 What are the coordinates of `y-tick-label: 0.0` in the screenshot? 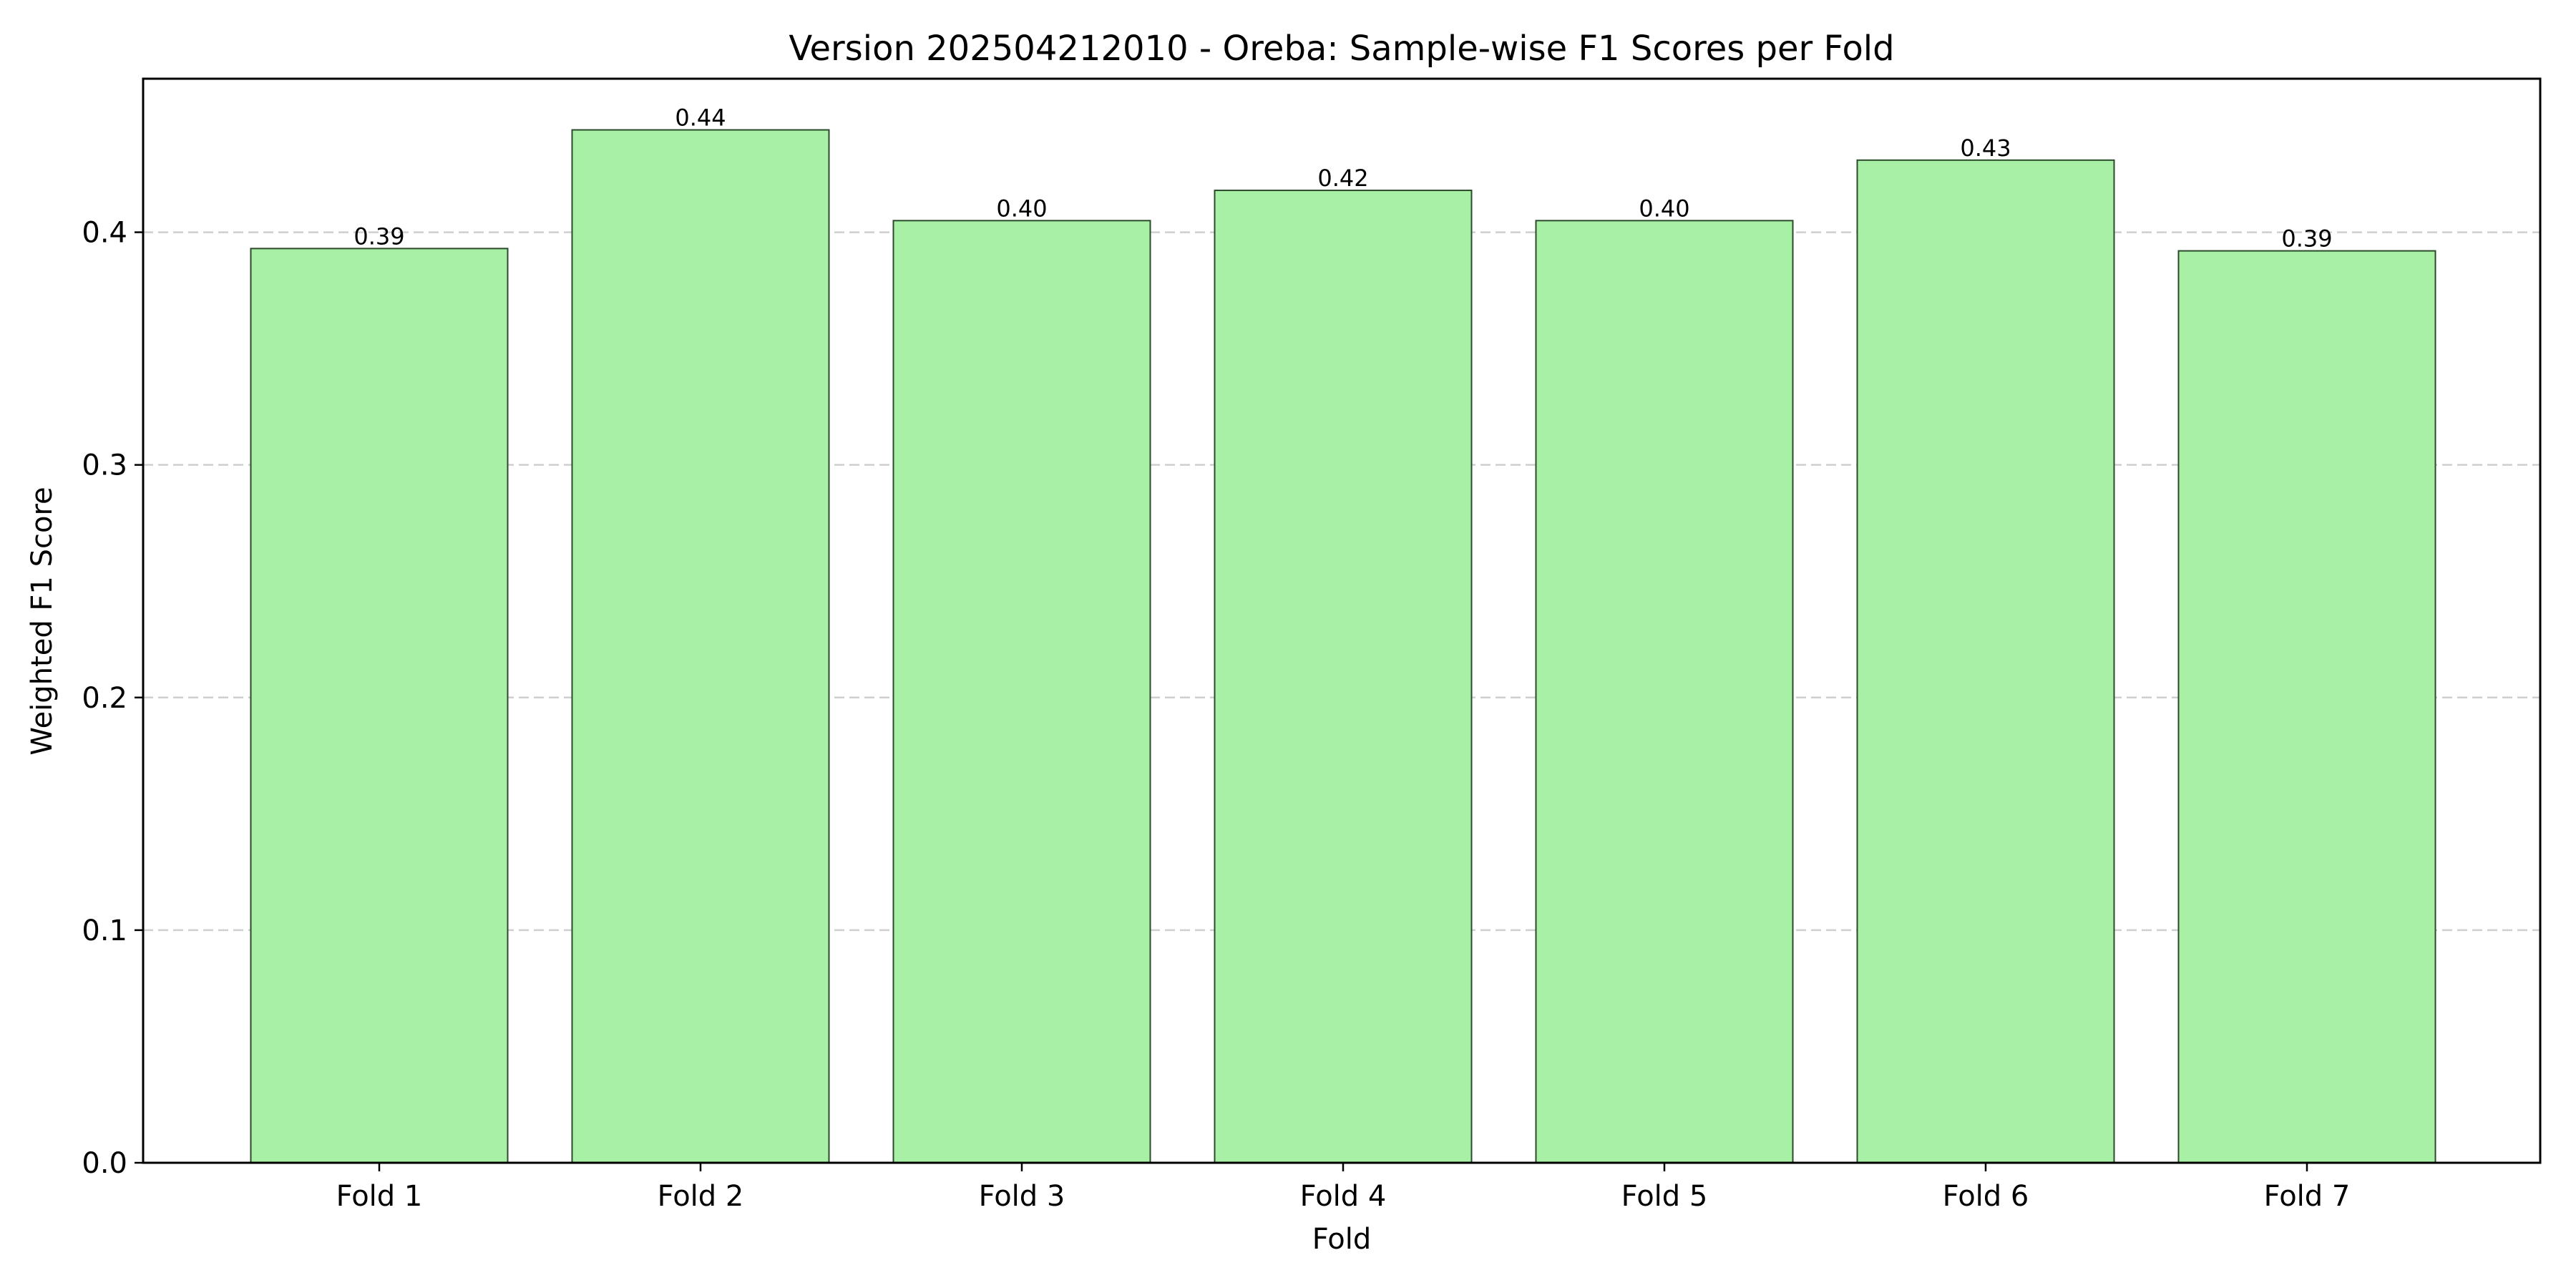 It's located at (104, 1163).